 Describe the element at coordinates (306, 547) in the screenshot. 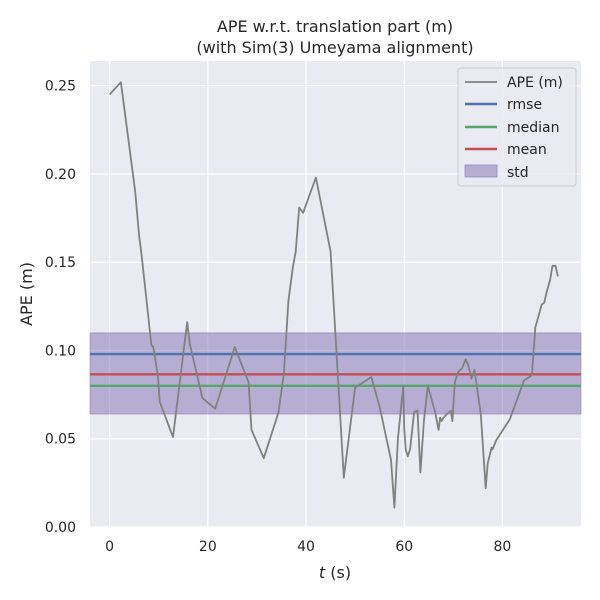

I see `x-tick-label: 40` at that location.